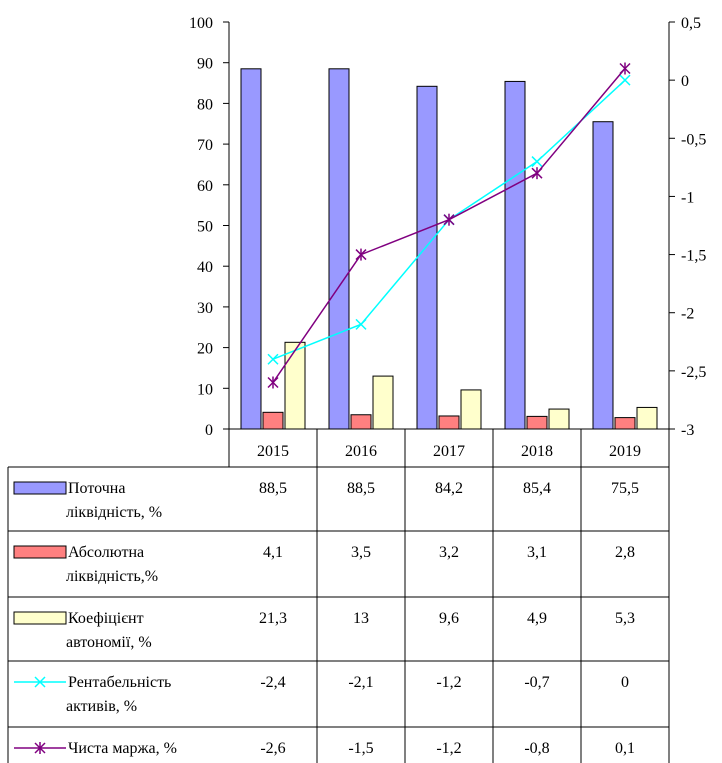 The height and width of the screenshot is (763, 722). I want to click on left-axis-tick-label: 90, so click(205, 64).